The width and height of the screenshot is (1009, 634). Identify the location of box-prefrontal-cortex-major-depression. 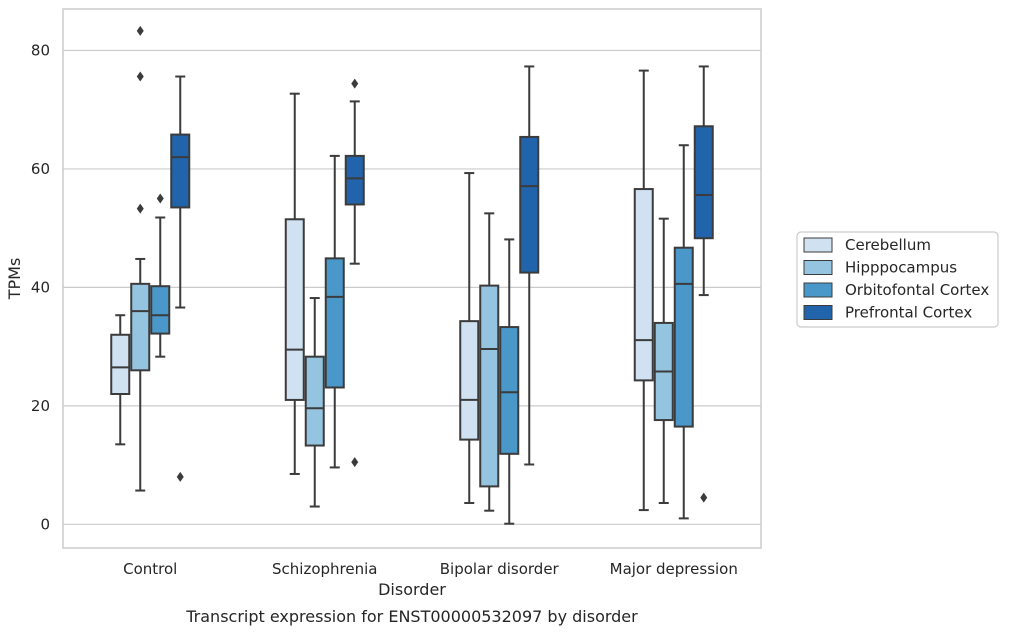
(703, 284).